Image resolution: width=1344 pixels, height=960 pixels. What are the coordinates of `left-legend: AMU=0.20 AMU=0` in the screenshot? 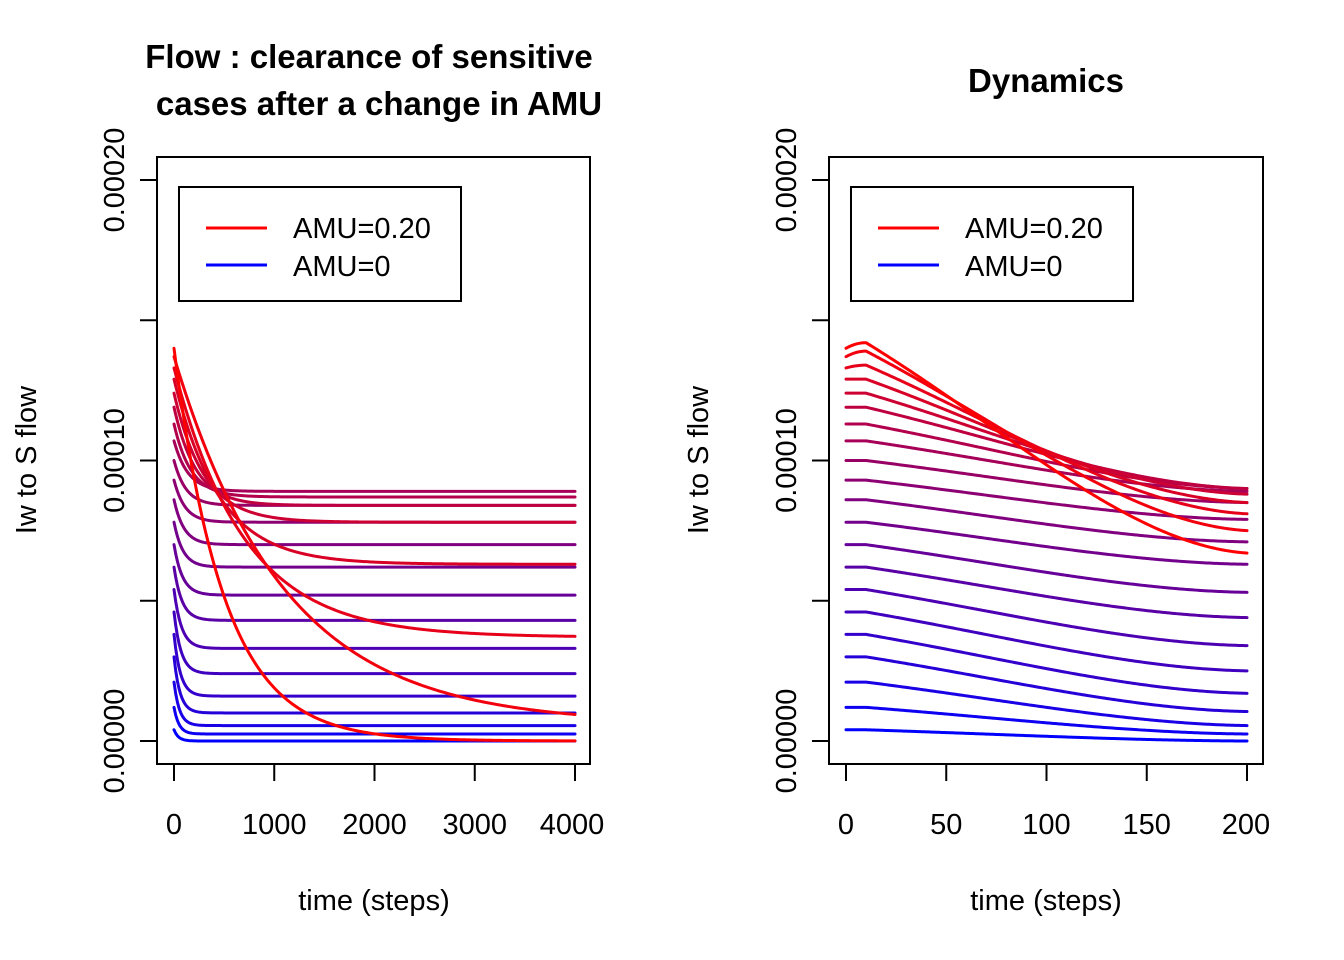 It's located at (320, 244).